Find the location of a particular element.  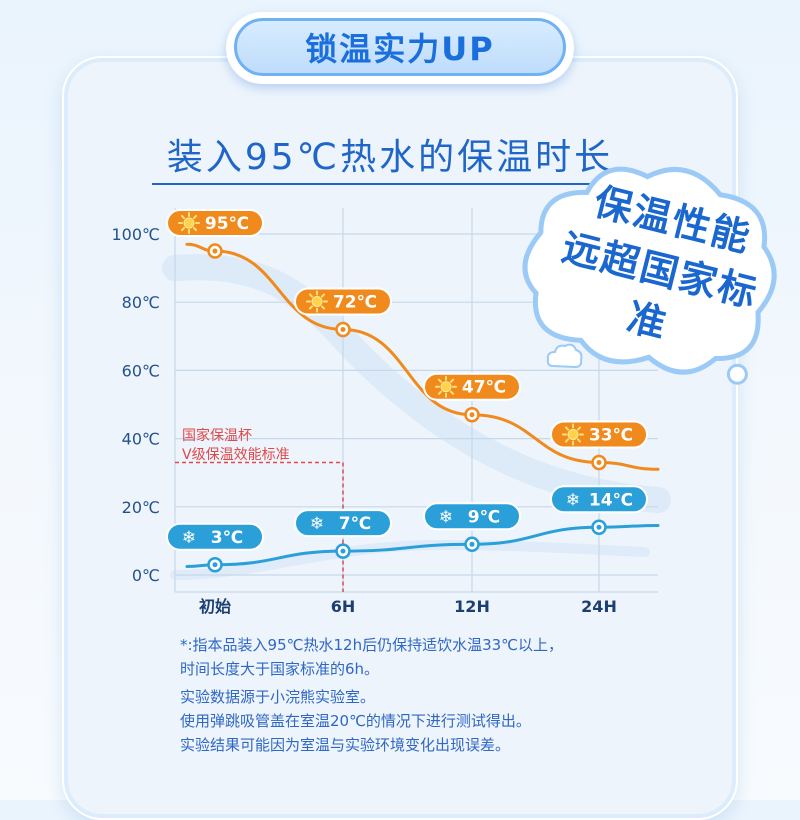

x-tick-label: 6H is located at coordinates (343, 606).